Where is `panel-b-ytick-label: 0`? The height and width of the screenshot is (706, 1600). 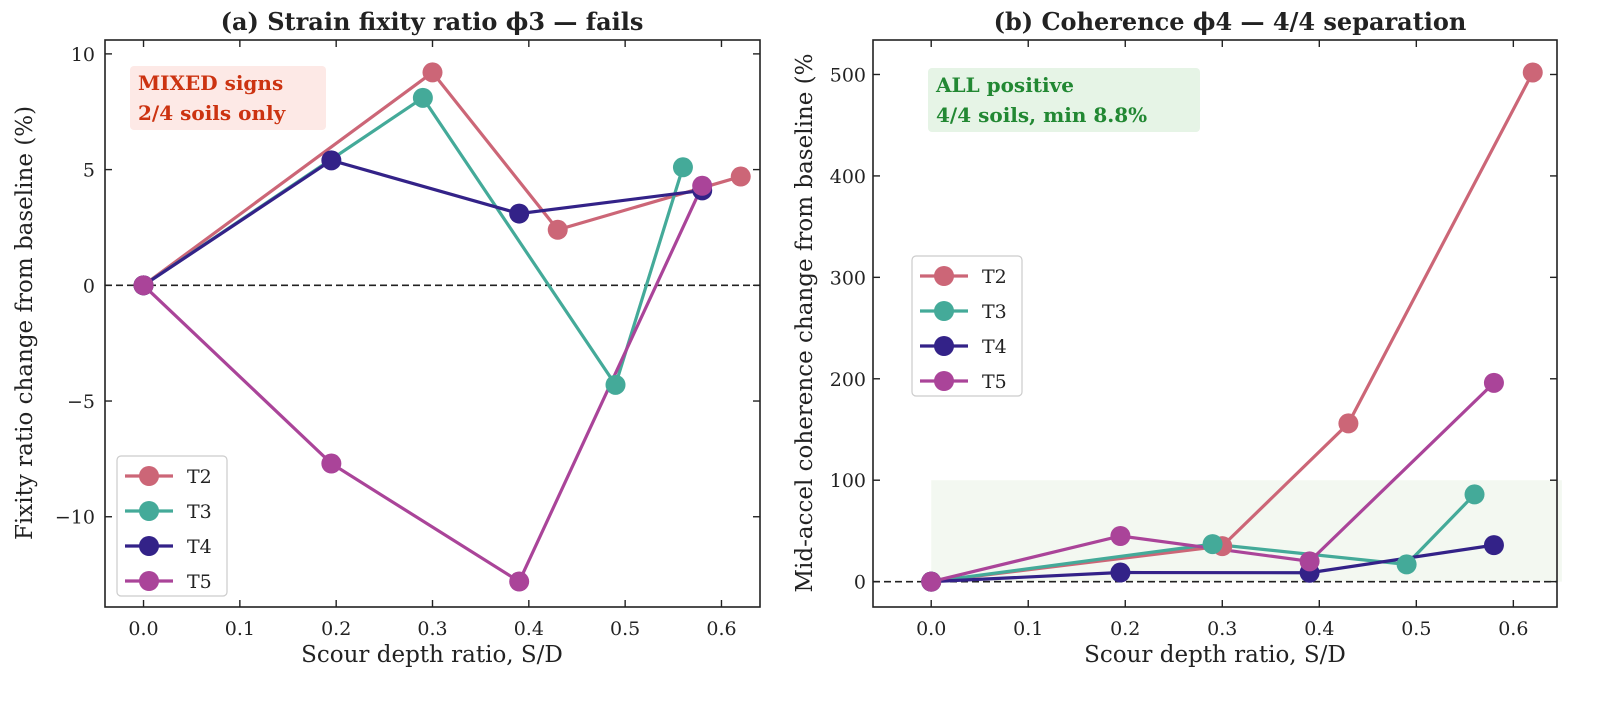 panel-b-ytick-label: 0 is located at coordinates (860, 583).